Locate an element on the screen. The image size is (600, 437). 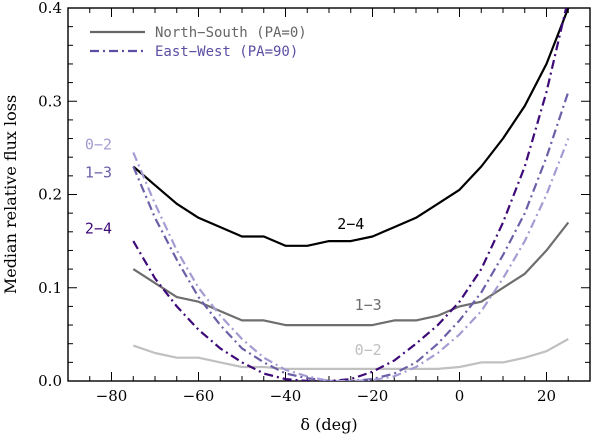
series-line is located at coordinates (350, 354).